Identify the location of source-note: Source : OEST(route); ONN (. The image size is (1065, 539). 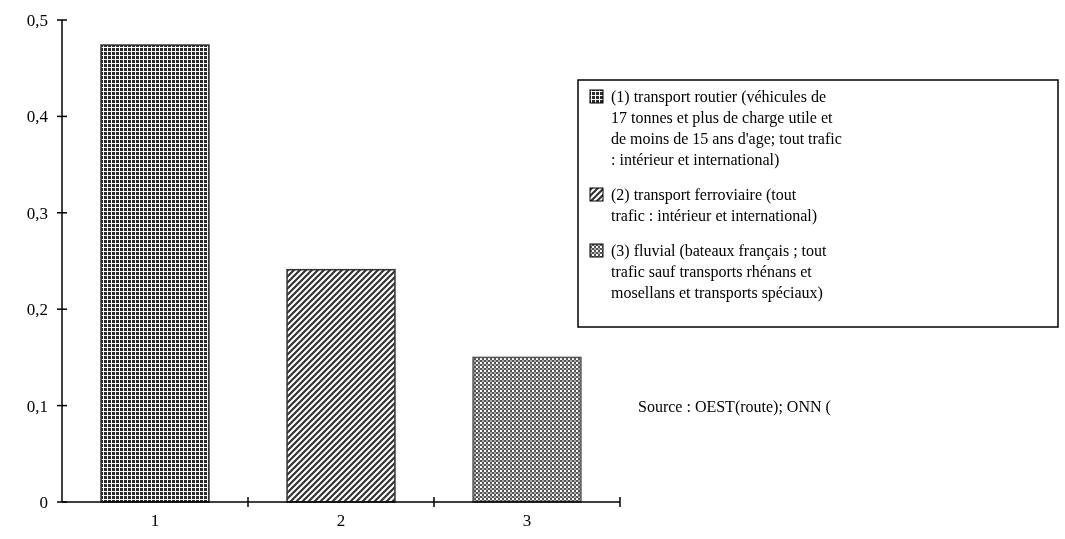
(734, 407).